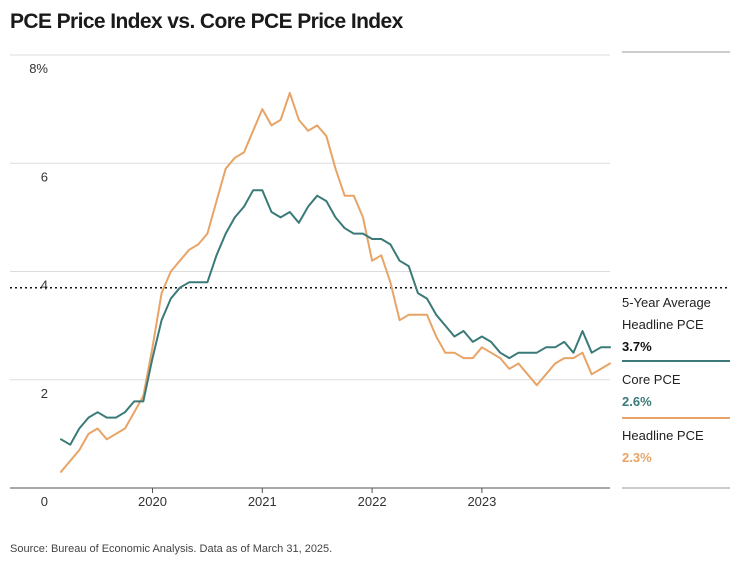 The height and width of the screenshot is (565, 744). What do you see at coordinates (44, 393) in the screenshot?
I see `y-tick-label: 2` at bounding box center [44, 393].